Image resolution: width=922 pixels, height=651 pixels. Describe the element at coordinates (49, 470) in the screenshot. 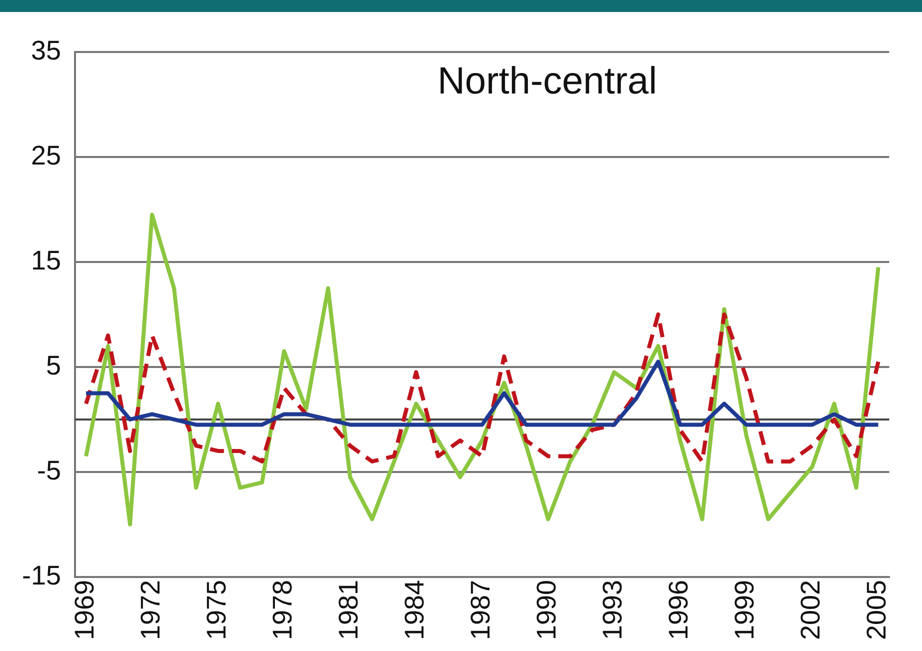

I see `y-tick-label: -5` at that location.